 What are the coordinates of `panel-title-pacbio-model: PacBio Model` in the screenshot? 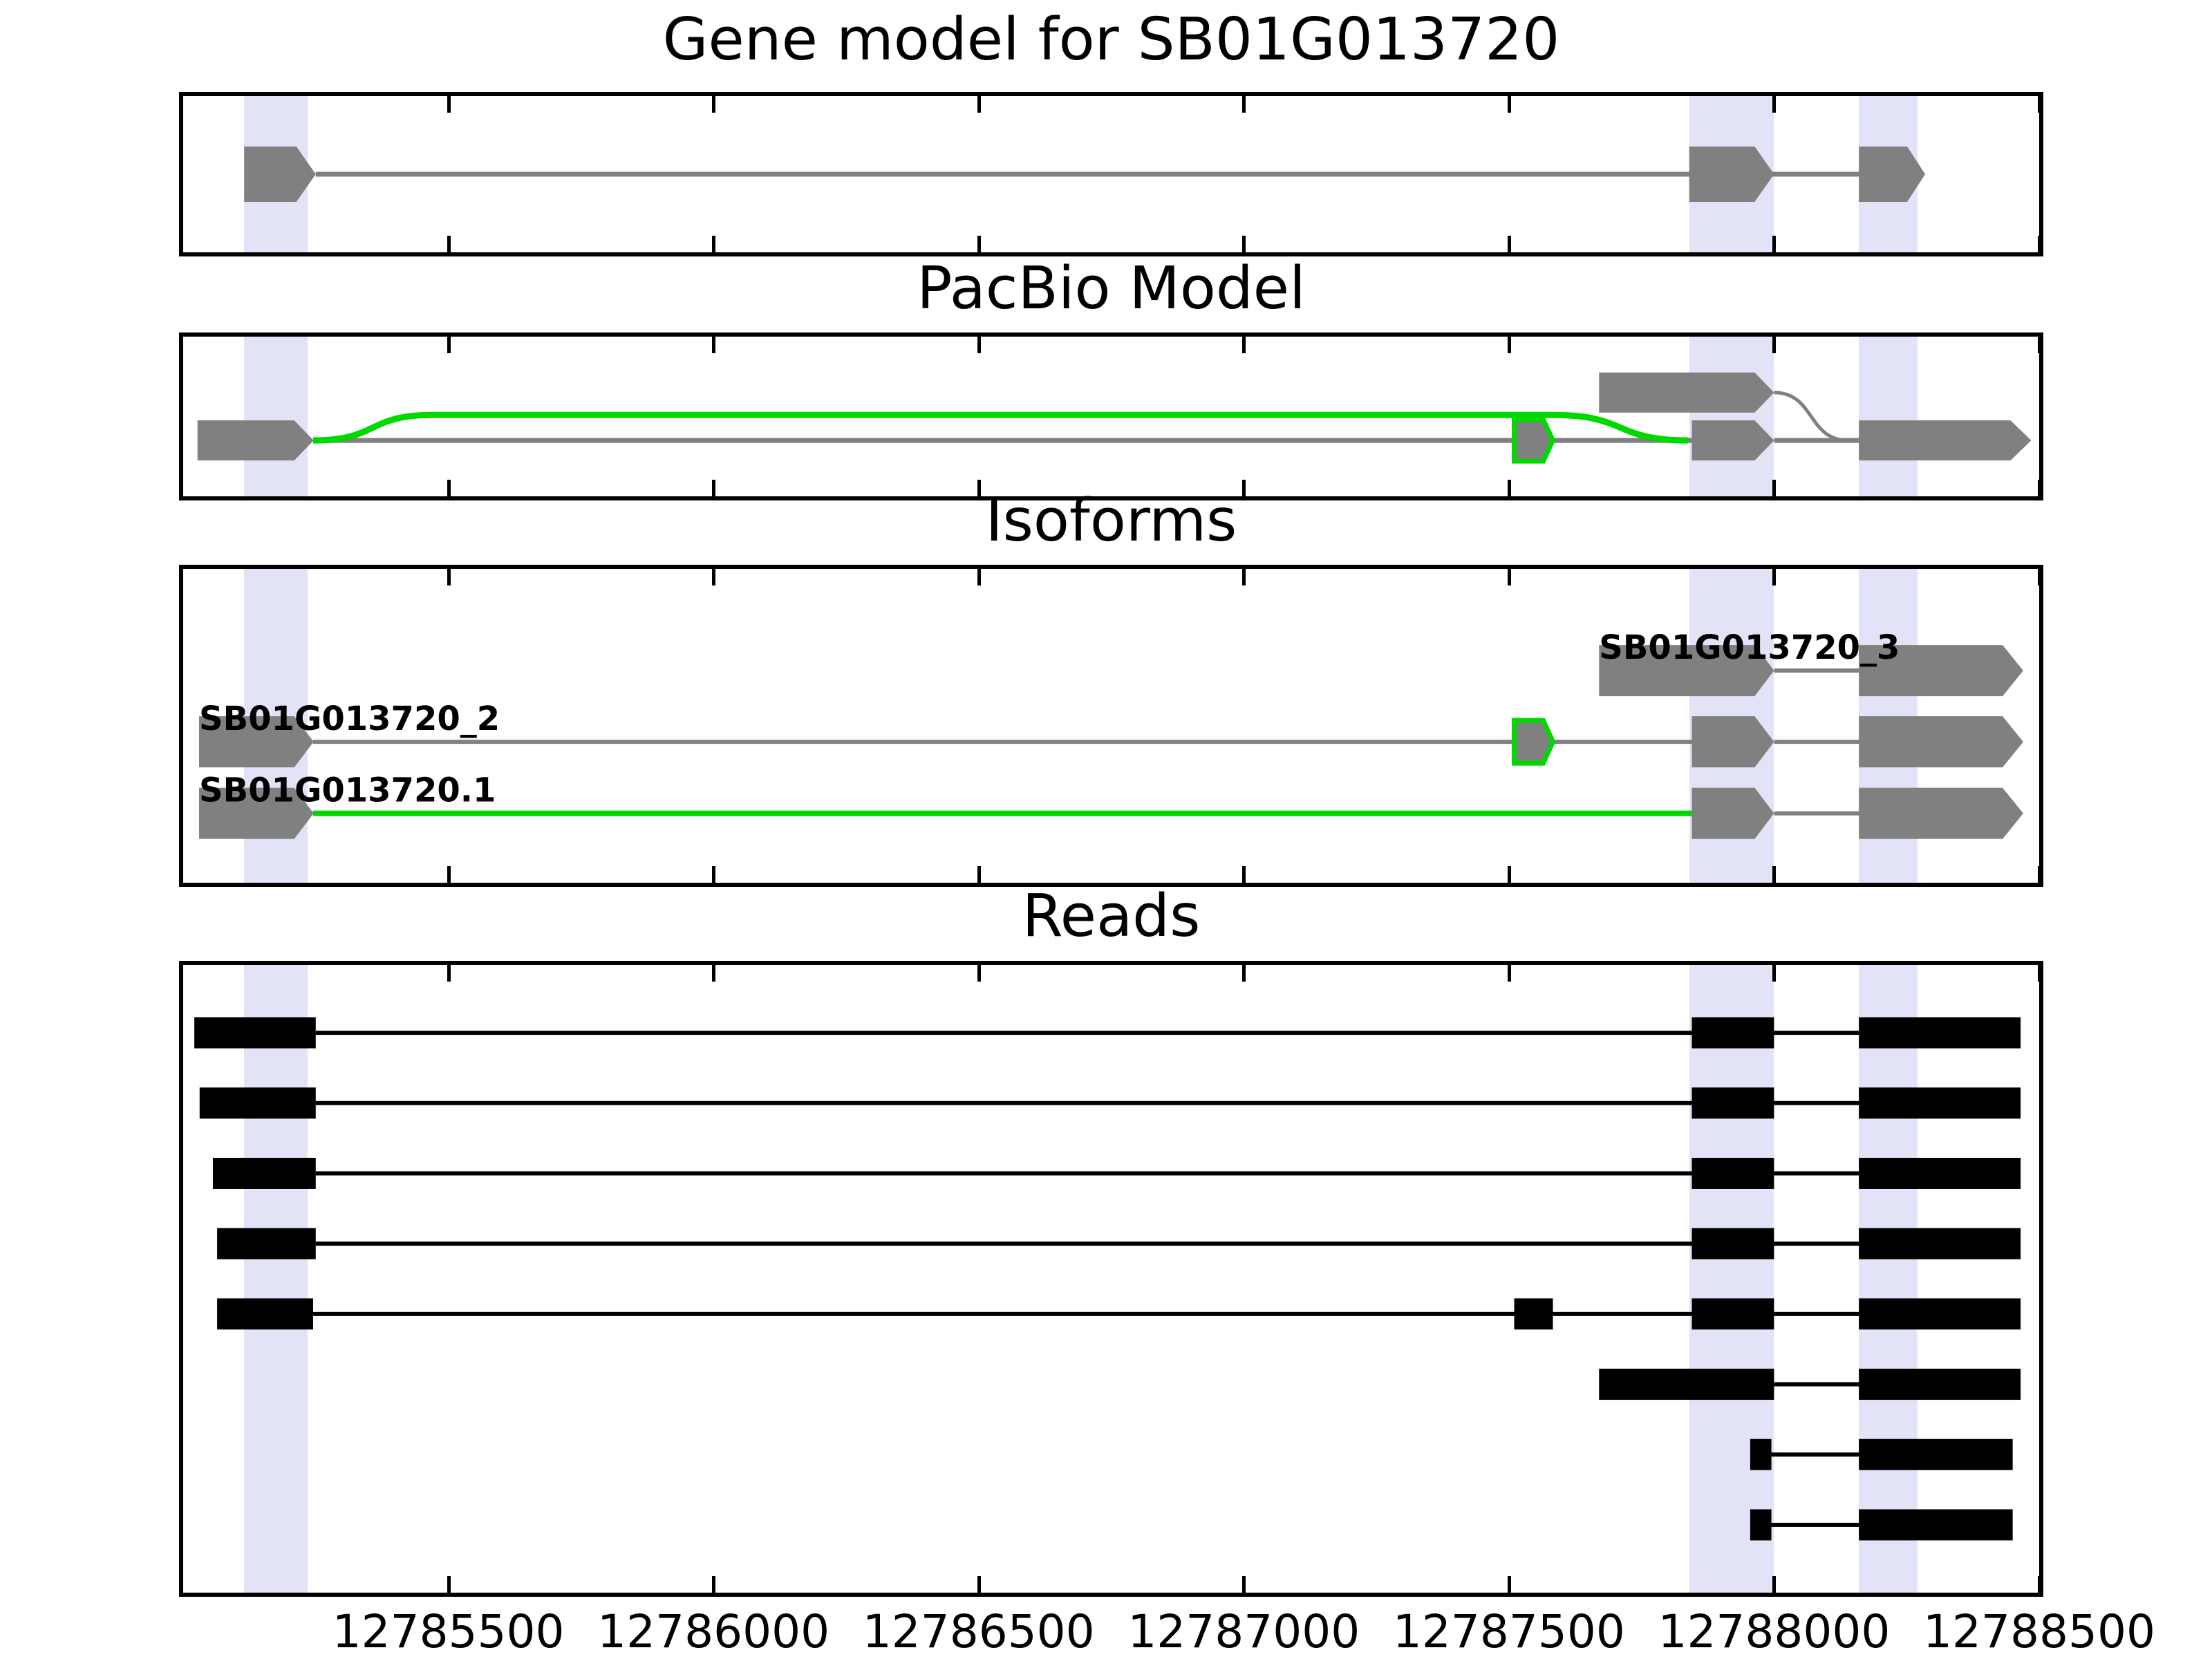 It's located at (1111, 289).